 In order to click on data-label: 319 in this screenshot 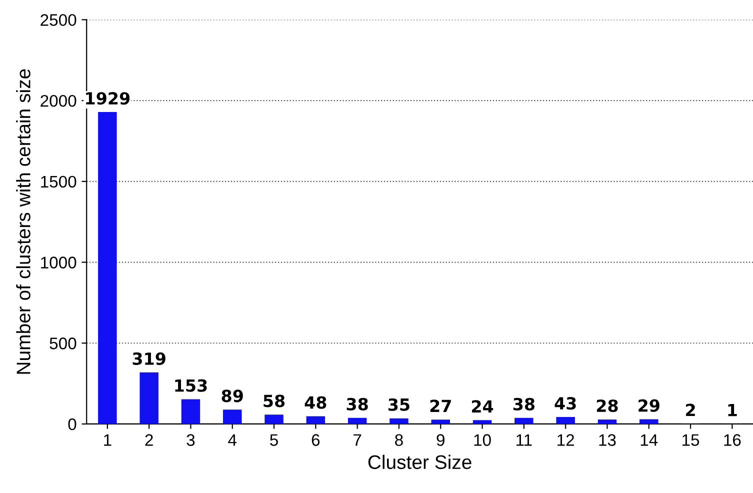, I will do `click(149, 358)`.